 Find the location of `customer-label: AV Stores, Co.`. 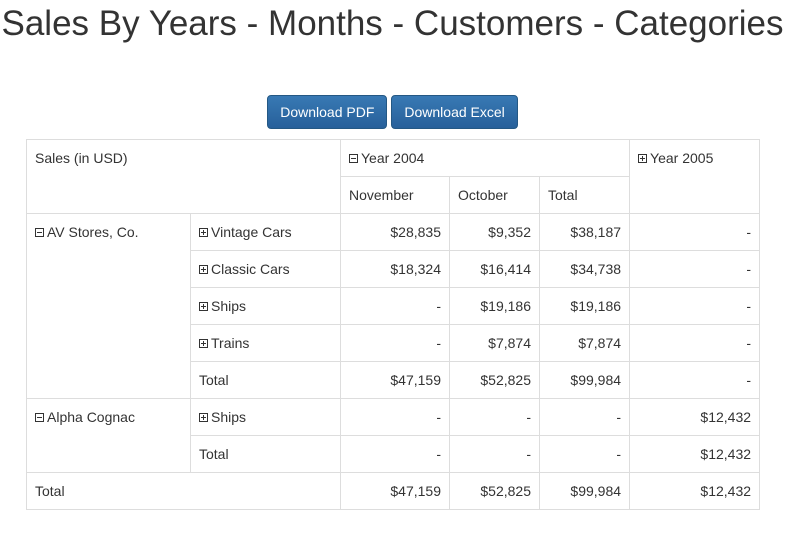

customer-label: AV Stores, Co. is located at coordinates (93, 232).